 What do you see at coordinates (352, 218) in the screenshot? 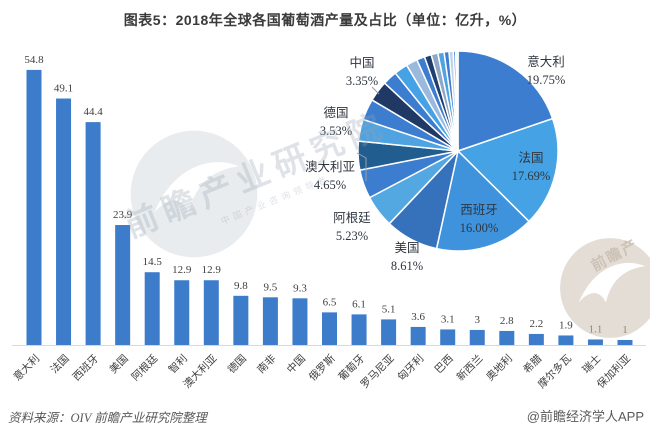
I see `pie-label-name: 阿根廷` at bounding box center [352, 218].